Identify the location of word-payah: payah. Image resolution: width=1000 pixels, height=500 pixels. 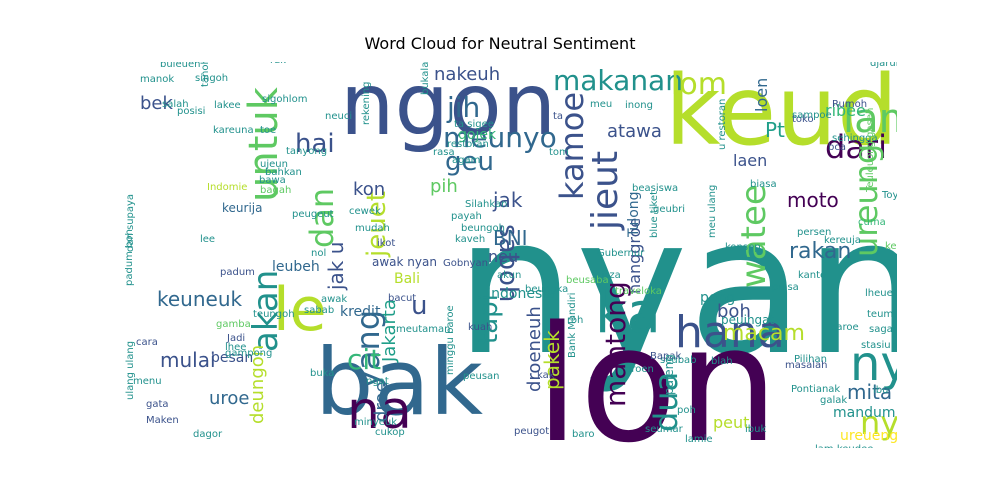
(466, 216).